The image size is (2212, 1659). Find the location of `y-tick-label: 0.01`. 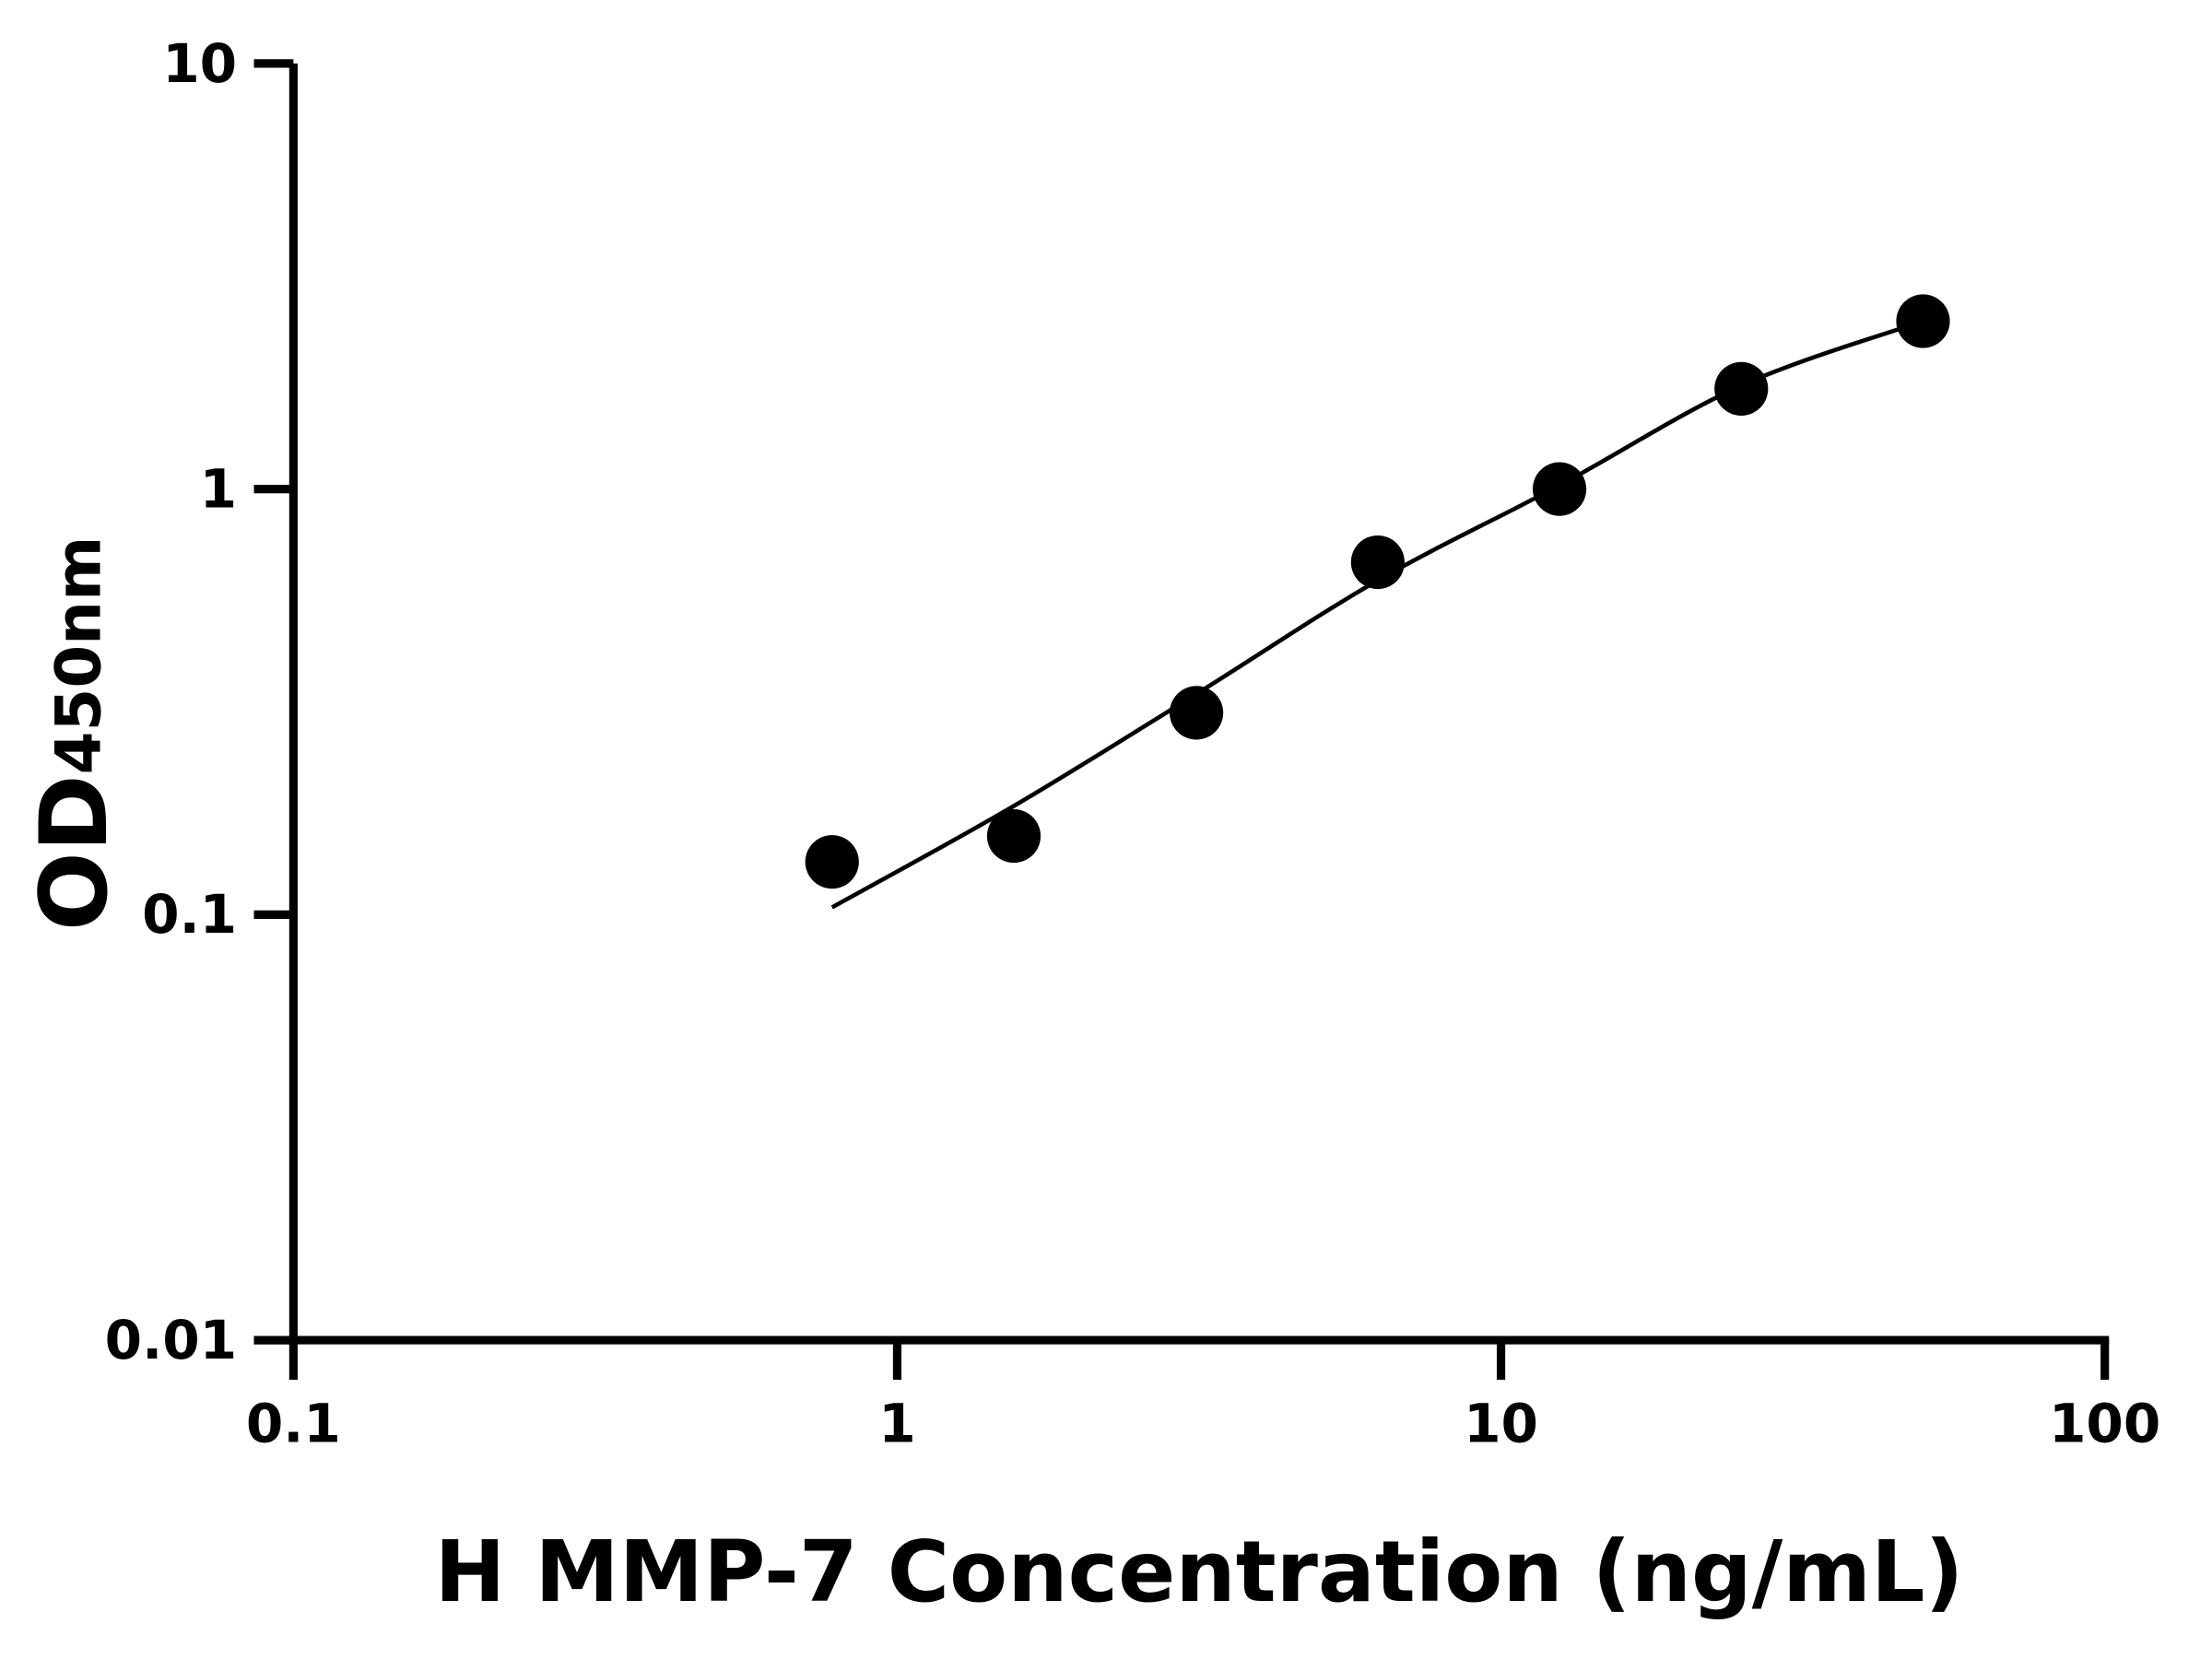

y-tick-label: 0.01 is located at coordinates (171, 1340).